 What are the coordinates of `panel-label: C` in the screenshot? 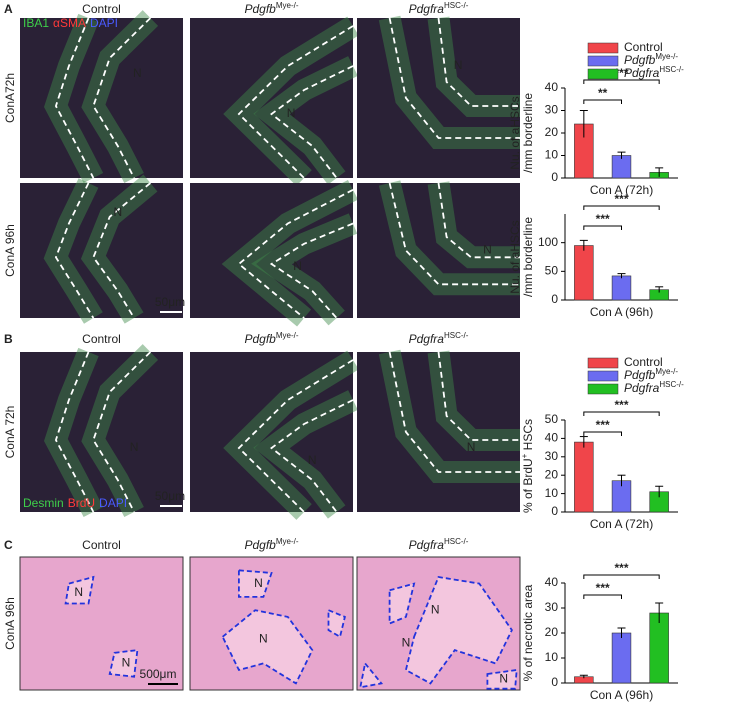 It's located at (8, 545).